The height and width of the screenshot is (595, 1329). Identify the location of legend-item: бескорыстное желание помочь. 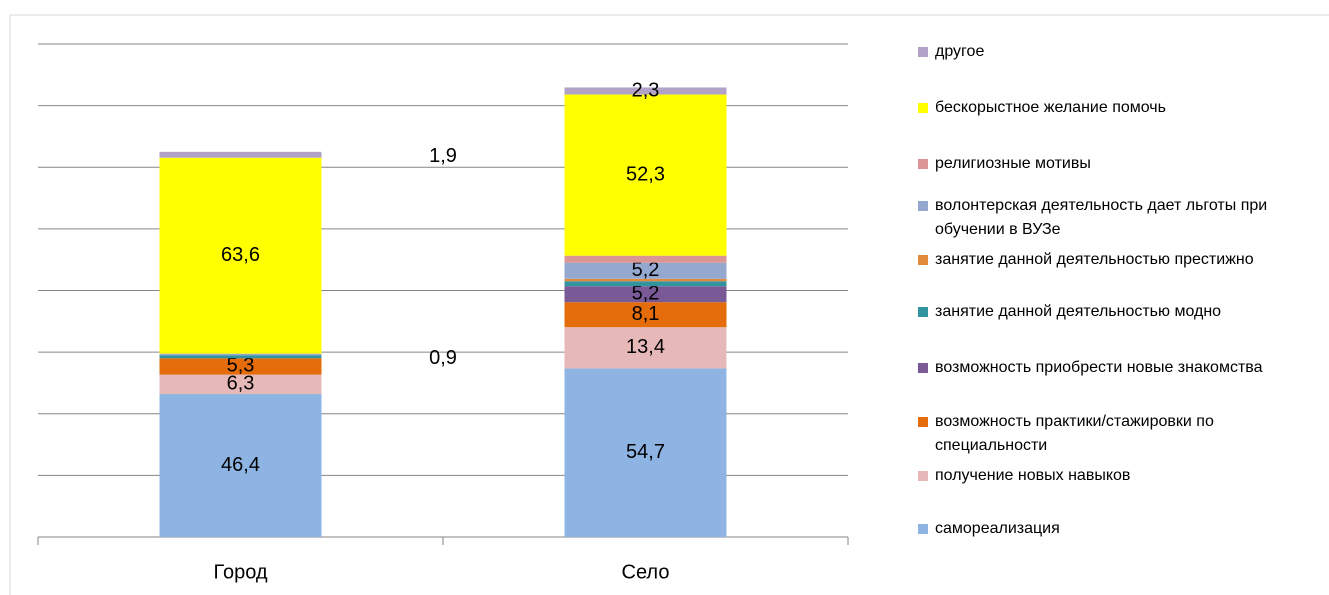
(1116, 108).